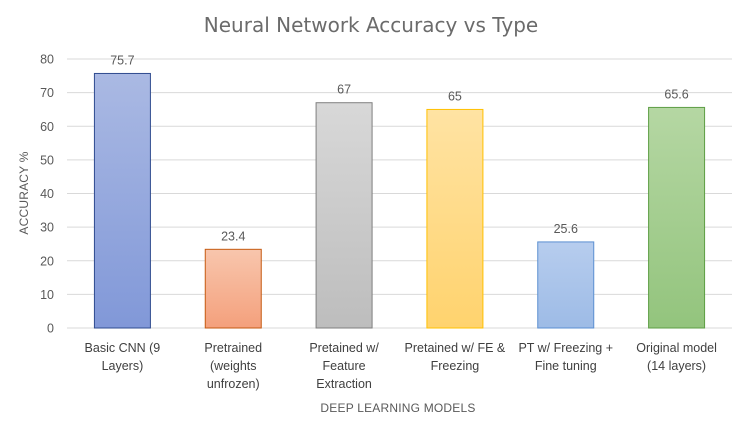 The height and width of the screenshot is (435, 741). Describe the element at coordinates (676, 357) in the screenshot. I see `x-tick-label: Original model (14 layers)` at that location.